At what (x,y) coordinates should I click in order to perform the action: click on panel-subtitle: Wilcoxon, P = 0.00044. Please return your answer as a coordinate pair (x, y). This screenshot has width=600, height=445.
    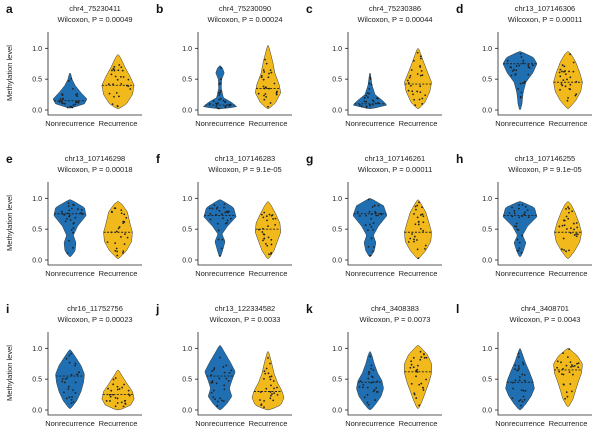
    Looking at the image, I should click on (394, 19).